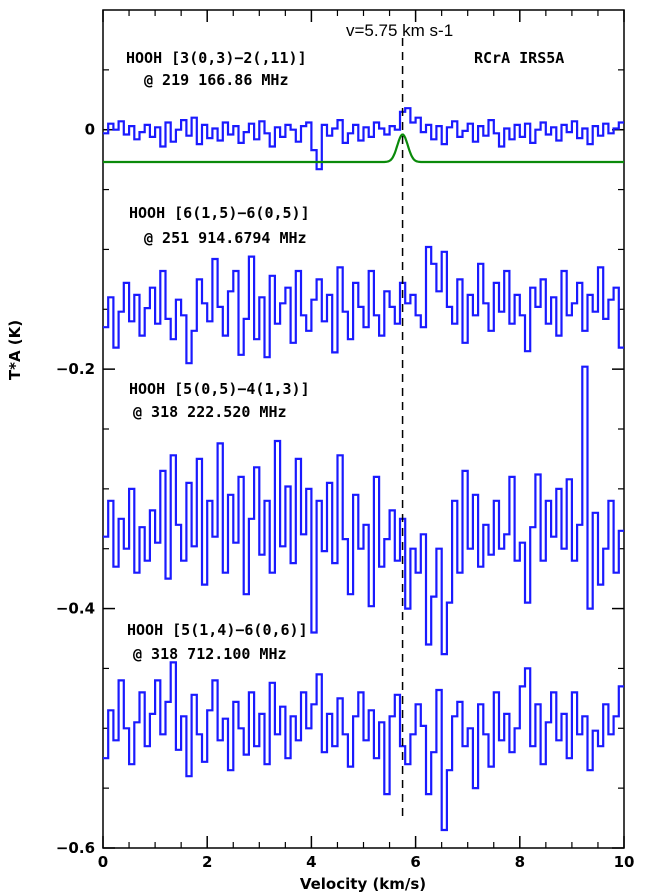 The width and height of the screenshot is (650, 896). What do you see at coordinates (207, 862) in the screenshot?
I see `x-tick-label: 2` at bounding box center [207, 862].